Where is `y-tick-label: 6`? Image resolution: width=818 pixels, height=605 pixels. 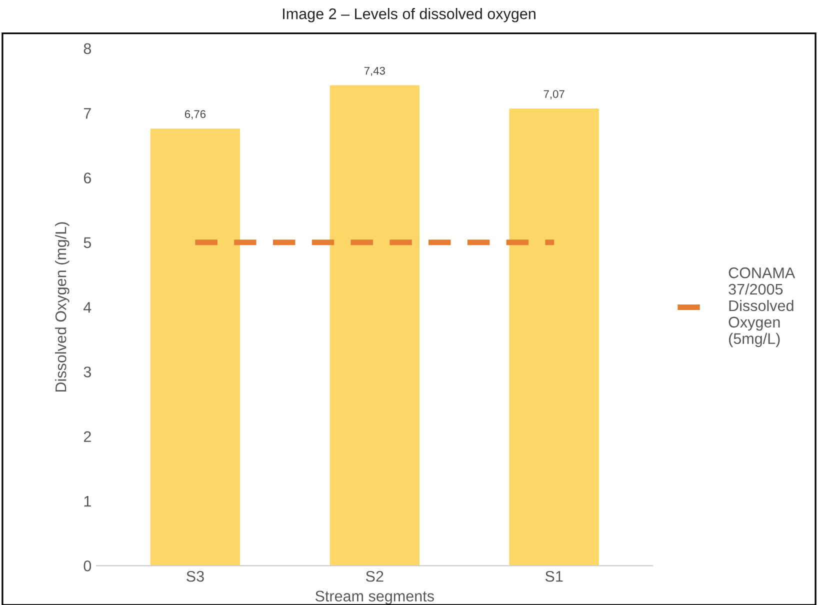 y-tick-label: 6 is located at coordinates (87, 178).